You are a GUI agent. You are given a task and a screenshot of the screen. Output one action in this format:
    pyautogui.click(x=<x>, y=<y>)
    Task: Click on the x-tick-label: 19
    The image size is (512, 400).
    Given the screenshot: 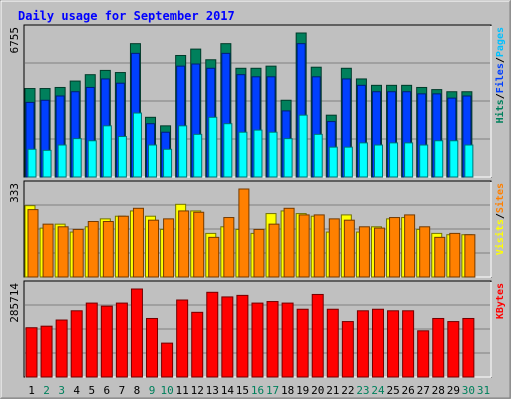 What is the action you would take?
    pyautogui.click(x=302, y=390)
    